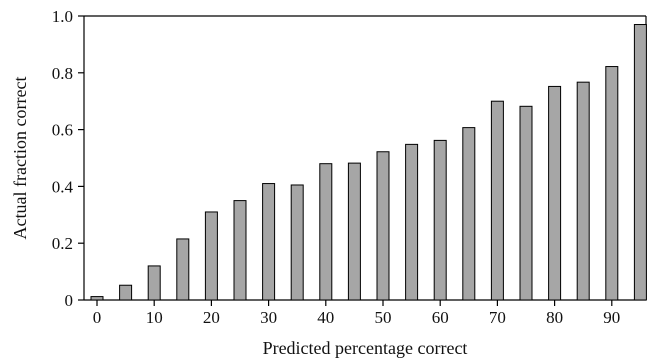  What do you see at coordinates (63, 186) in the screenshot?
I see `y-tick-label: 0.4` at bounding box center [63, 186].